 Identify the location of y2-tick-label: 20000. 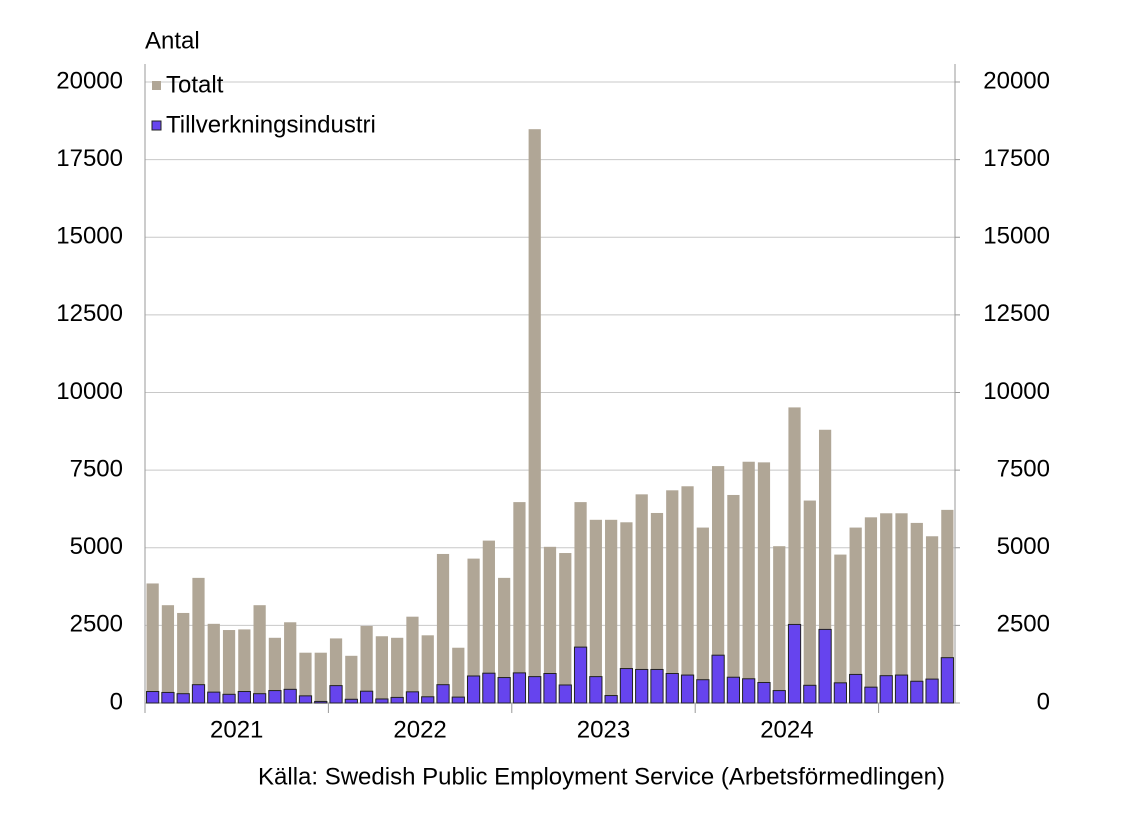
(1016, 80).